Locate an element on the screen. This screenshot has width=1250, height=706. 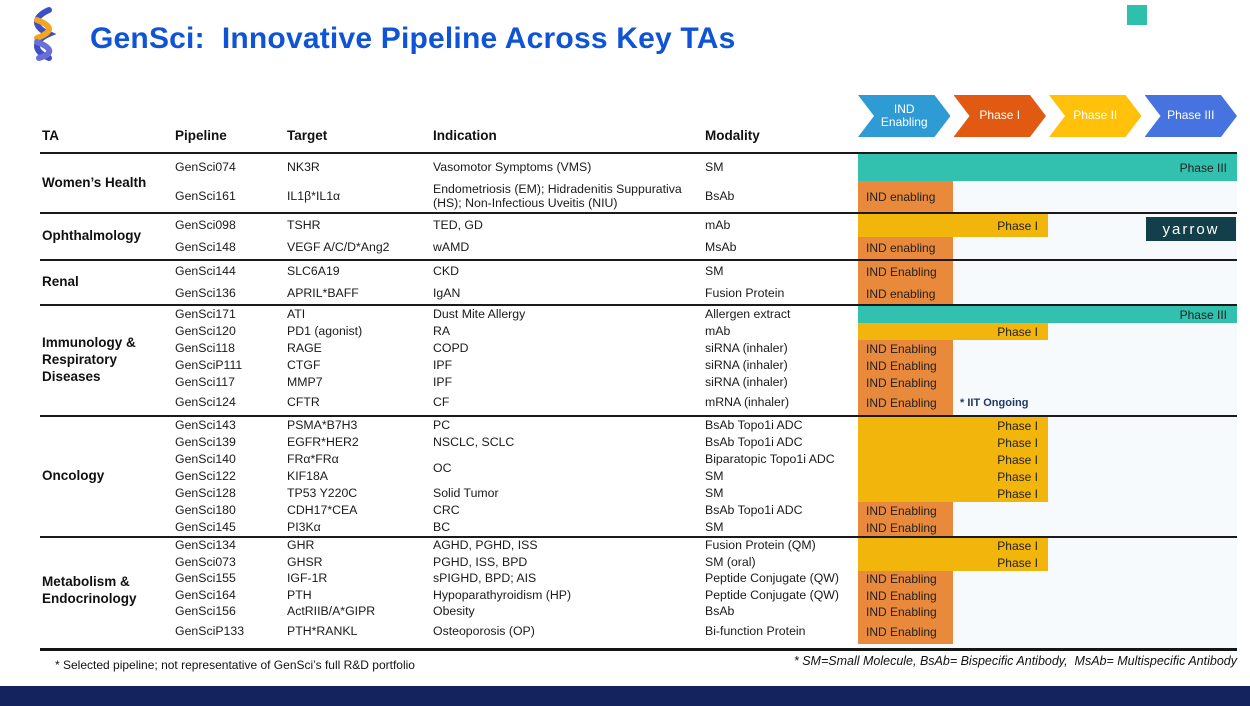
target: TSHR is located at coordinates (304, 224).